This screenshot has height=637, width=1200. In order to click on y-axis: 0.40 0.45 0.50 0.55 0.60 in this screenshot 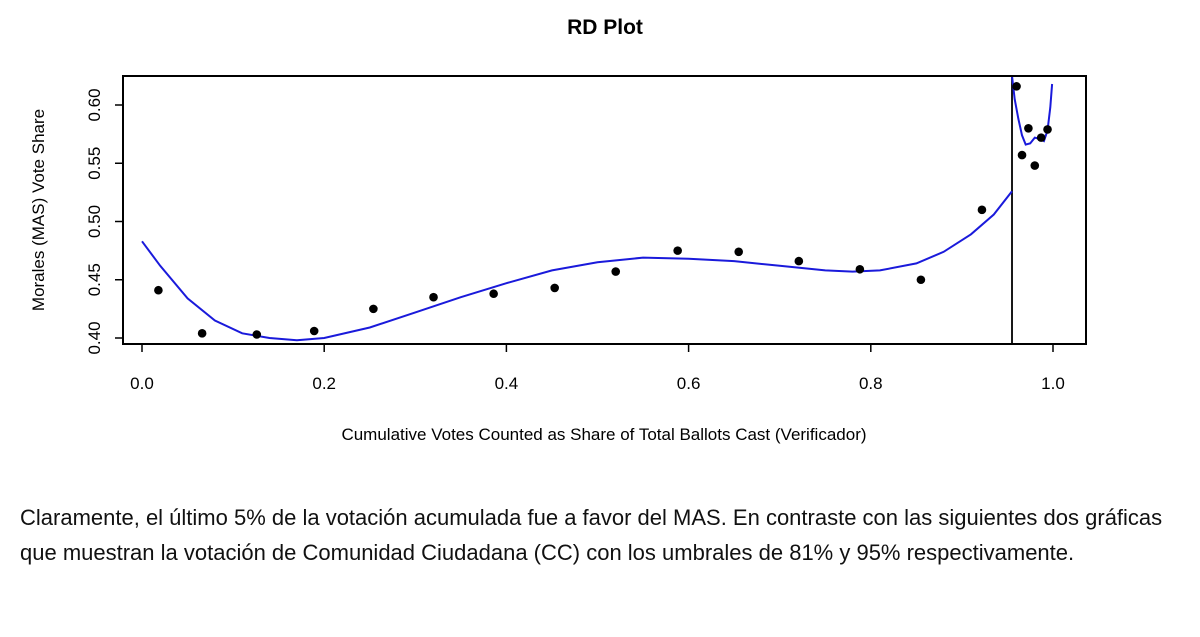, I will do `click(104, 221)`.